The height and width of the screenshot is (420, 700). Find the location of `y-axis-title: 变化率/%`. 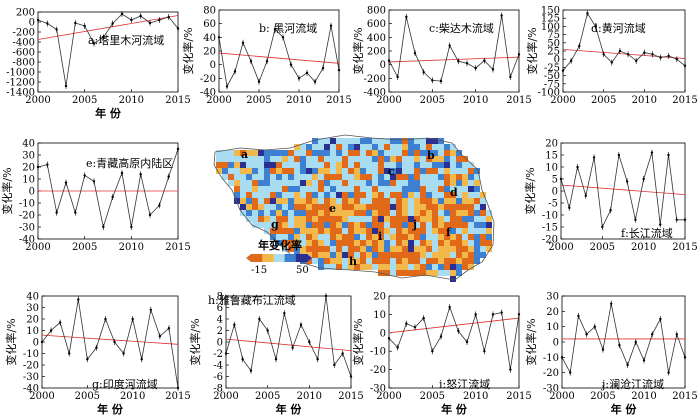

y-axis-title: 变化率/% is located at coordinates (7, 190).